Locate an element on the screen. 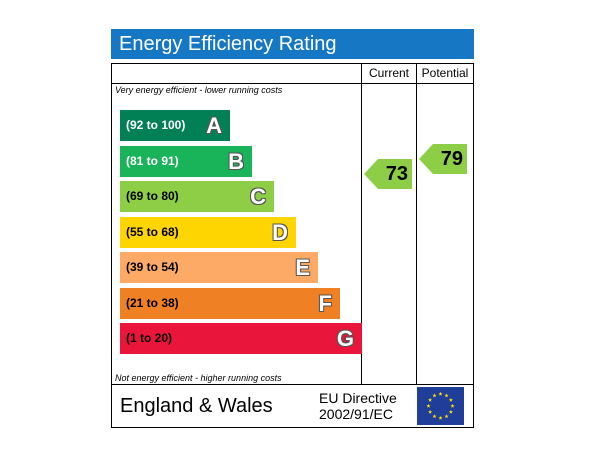  current-rating-value: 73 is located at coordinates (396, 173).